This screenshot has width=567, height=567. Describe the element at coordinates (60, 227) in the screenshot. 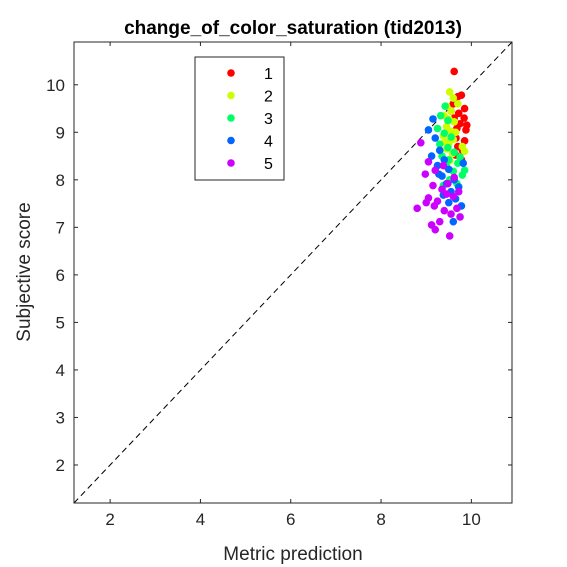

I see `y-tick-label: 7` at that location.